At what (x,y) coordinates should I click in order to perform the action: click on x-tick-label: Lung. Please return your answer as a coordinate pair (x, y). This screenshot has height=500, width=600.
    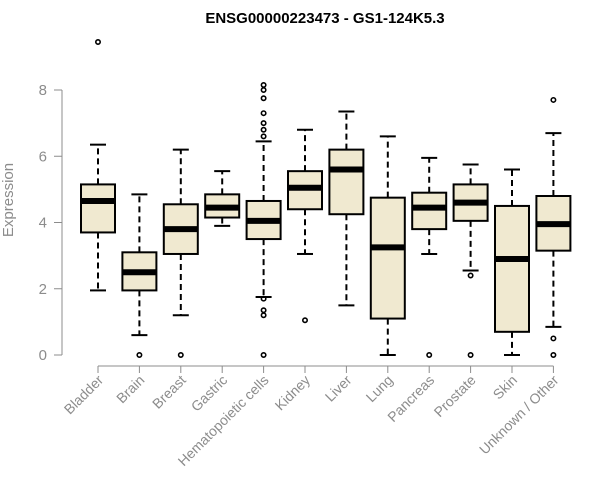
    Looking at the image, I should click on (379, 388).